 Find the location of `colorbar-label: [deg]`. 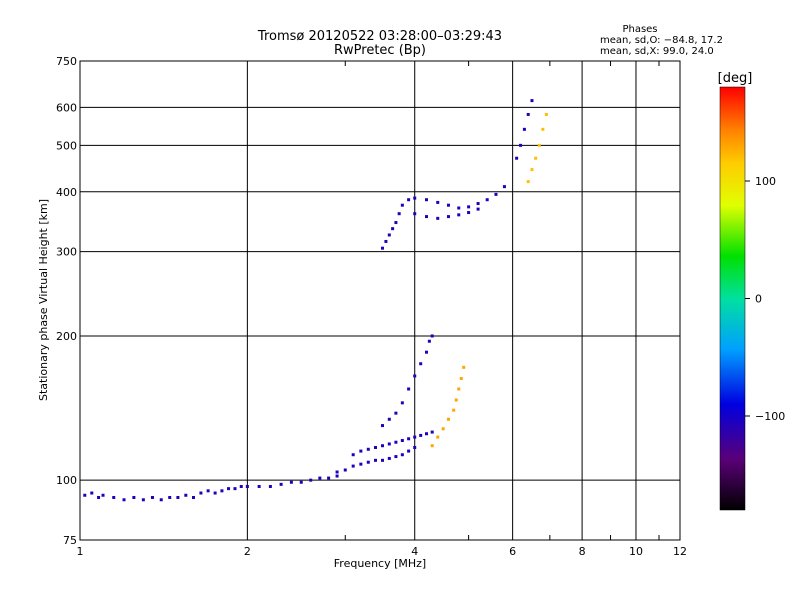

colorbar-label: [deg] is located at coordinates (735, 78).